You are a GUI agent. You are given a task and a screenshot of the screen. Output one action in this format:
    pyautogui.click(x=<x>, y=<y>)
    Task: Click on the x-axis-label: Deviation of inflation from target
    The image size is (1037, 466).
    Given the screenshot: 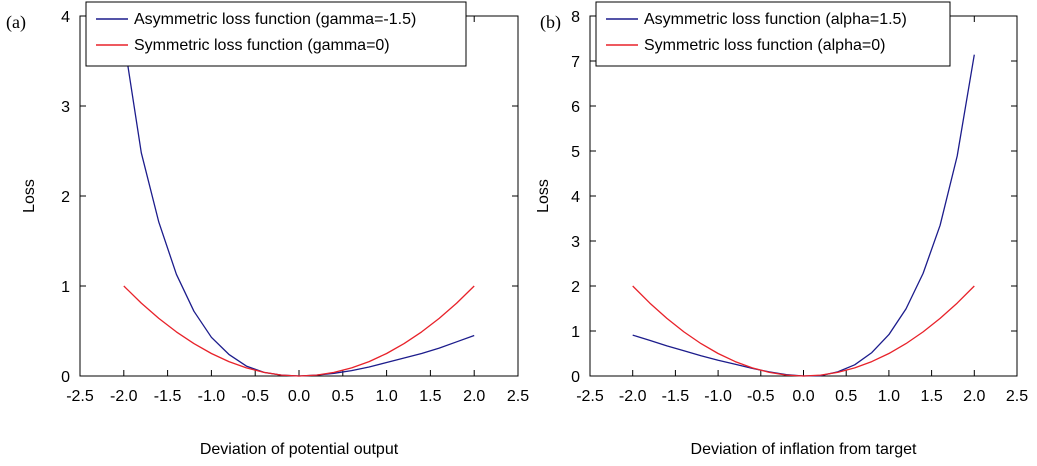 What is the action you would take?
    pyautogui.click(x=804, y=449)
    